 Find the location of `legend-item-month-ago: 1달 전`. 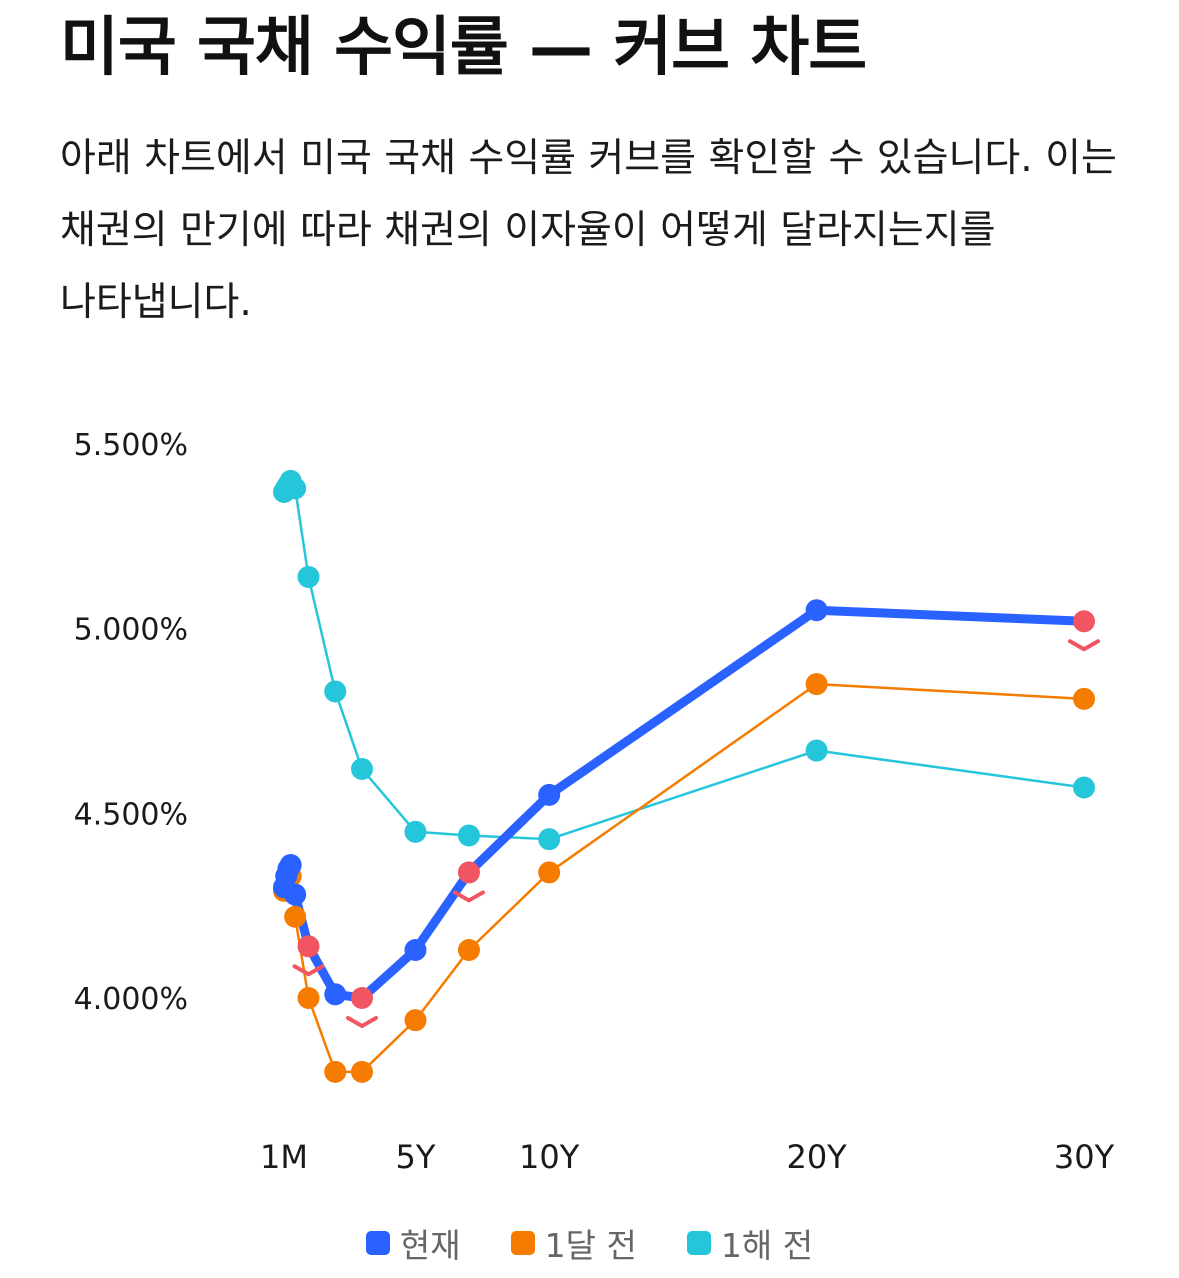

legend-item-month-ago: 1달 전 is located at coordinates (573, 1243).